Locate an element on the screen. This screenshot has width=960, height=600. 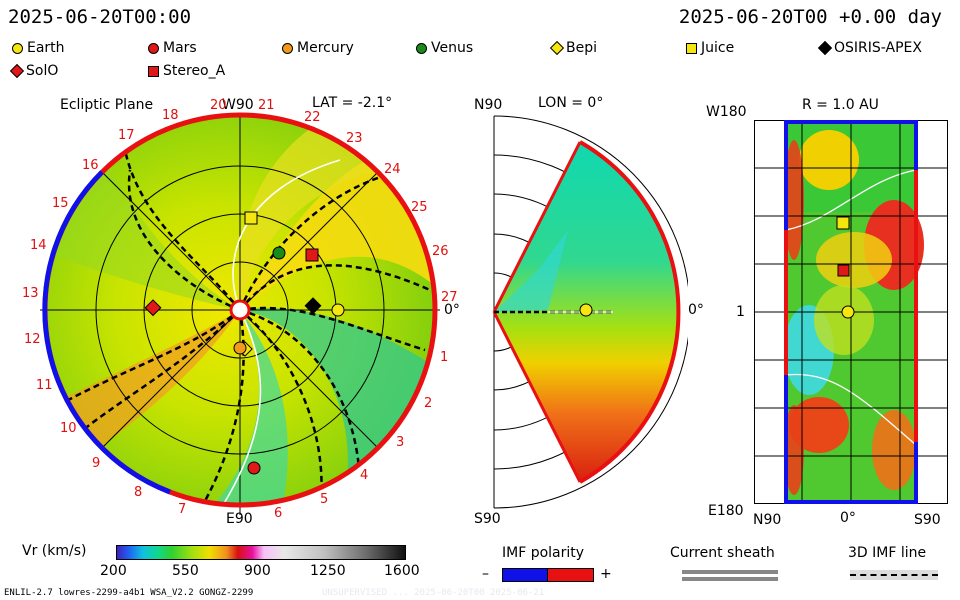
polarity-plus: + is located at coordinates (606, 574).